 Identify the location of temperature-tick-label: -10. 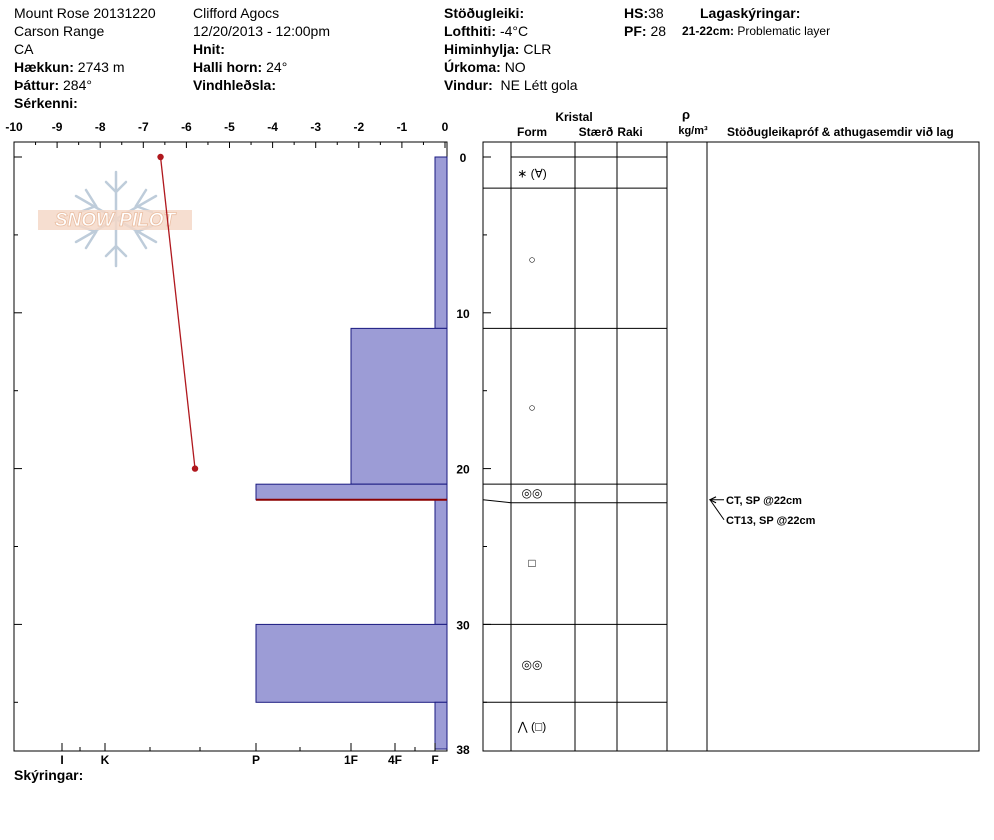
(14, 127).